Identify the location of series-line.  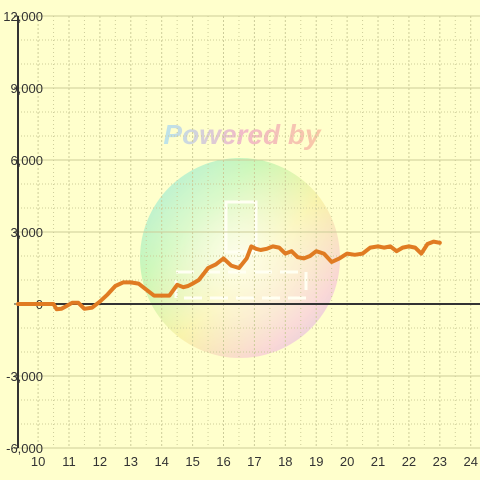
(229, 275).